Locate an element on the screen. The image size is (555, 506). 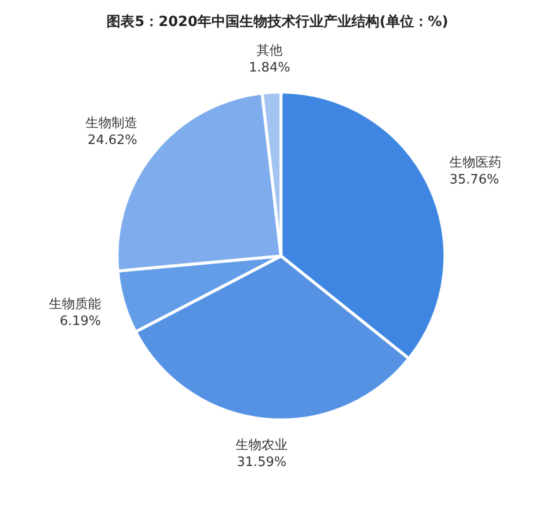
slice-label: 生物农业 is located at coordinates (262, 446).